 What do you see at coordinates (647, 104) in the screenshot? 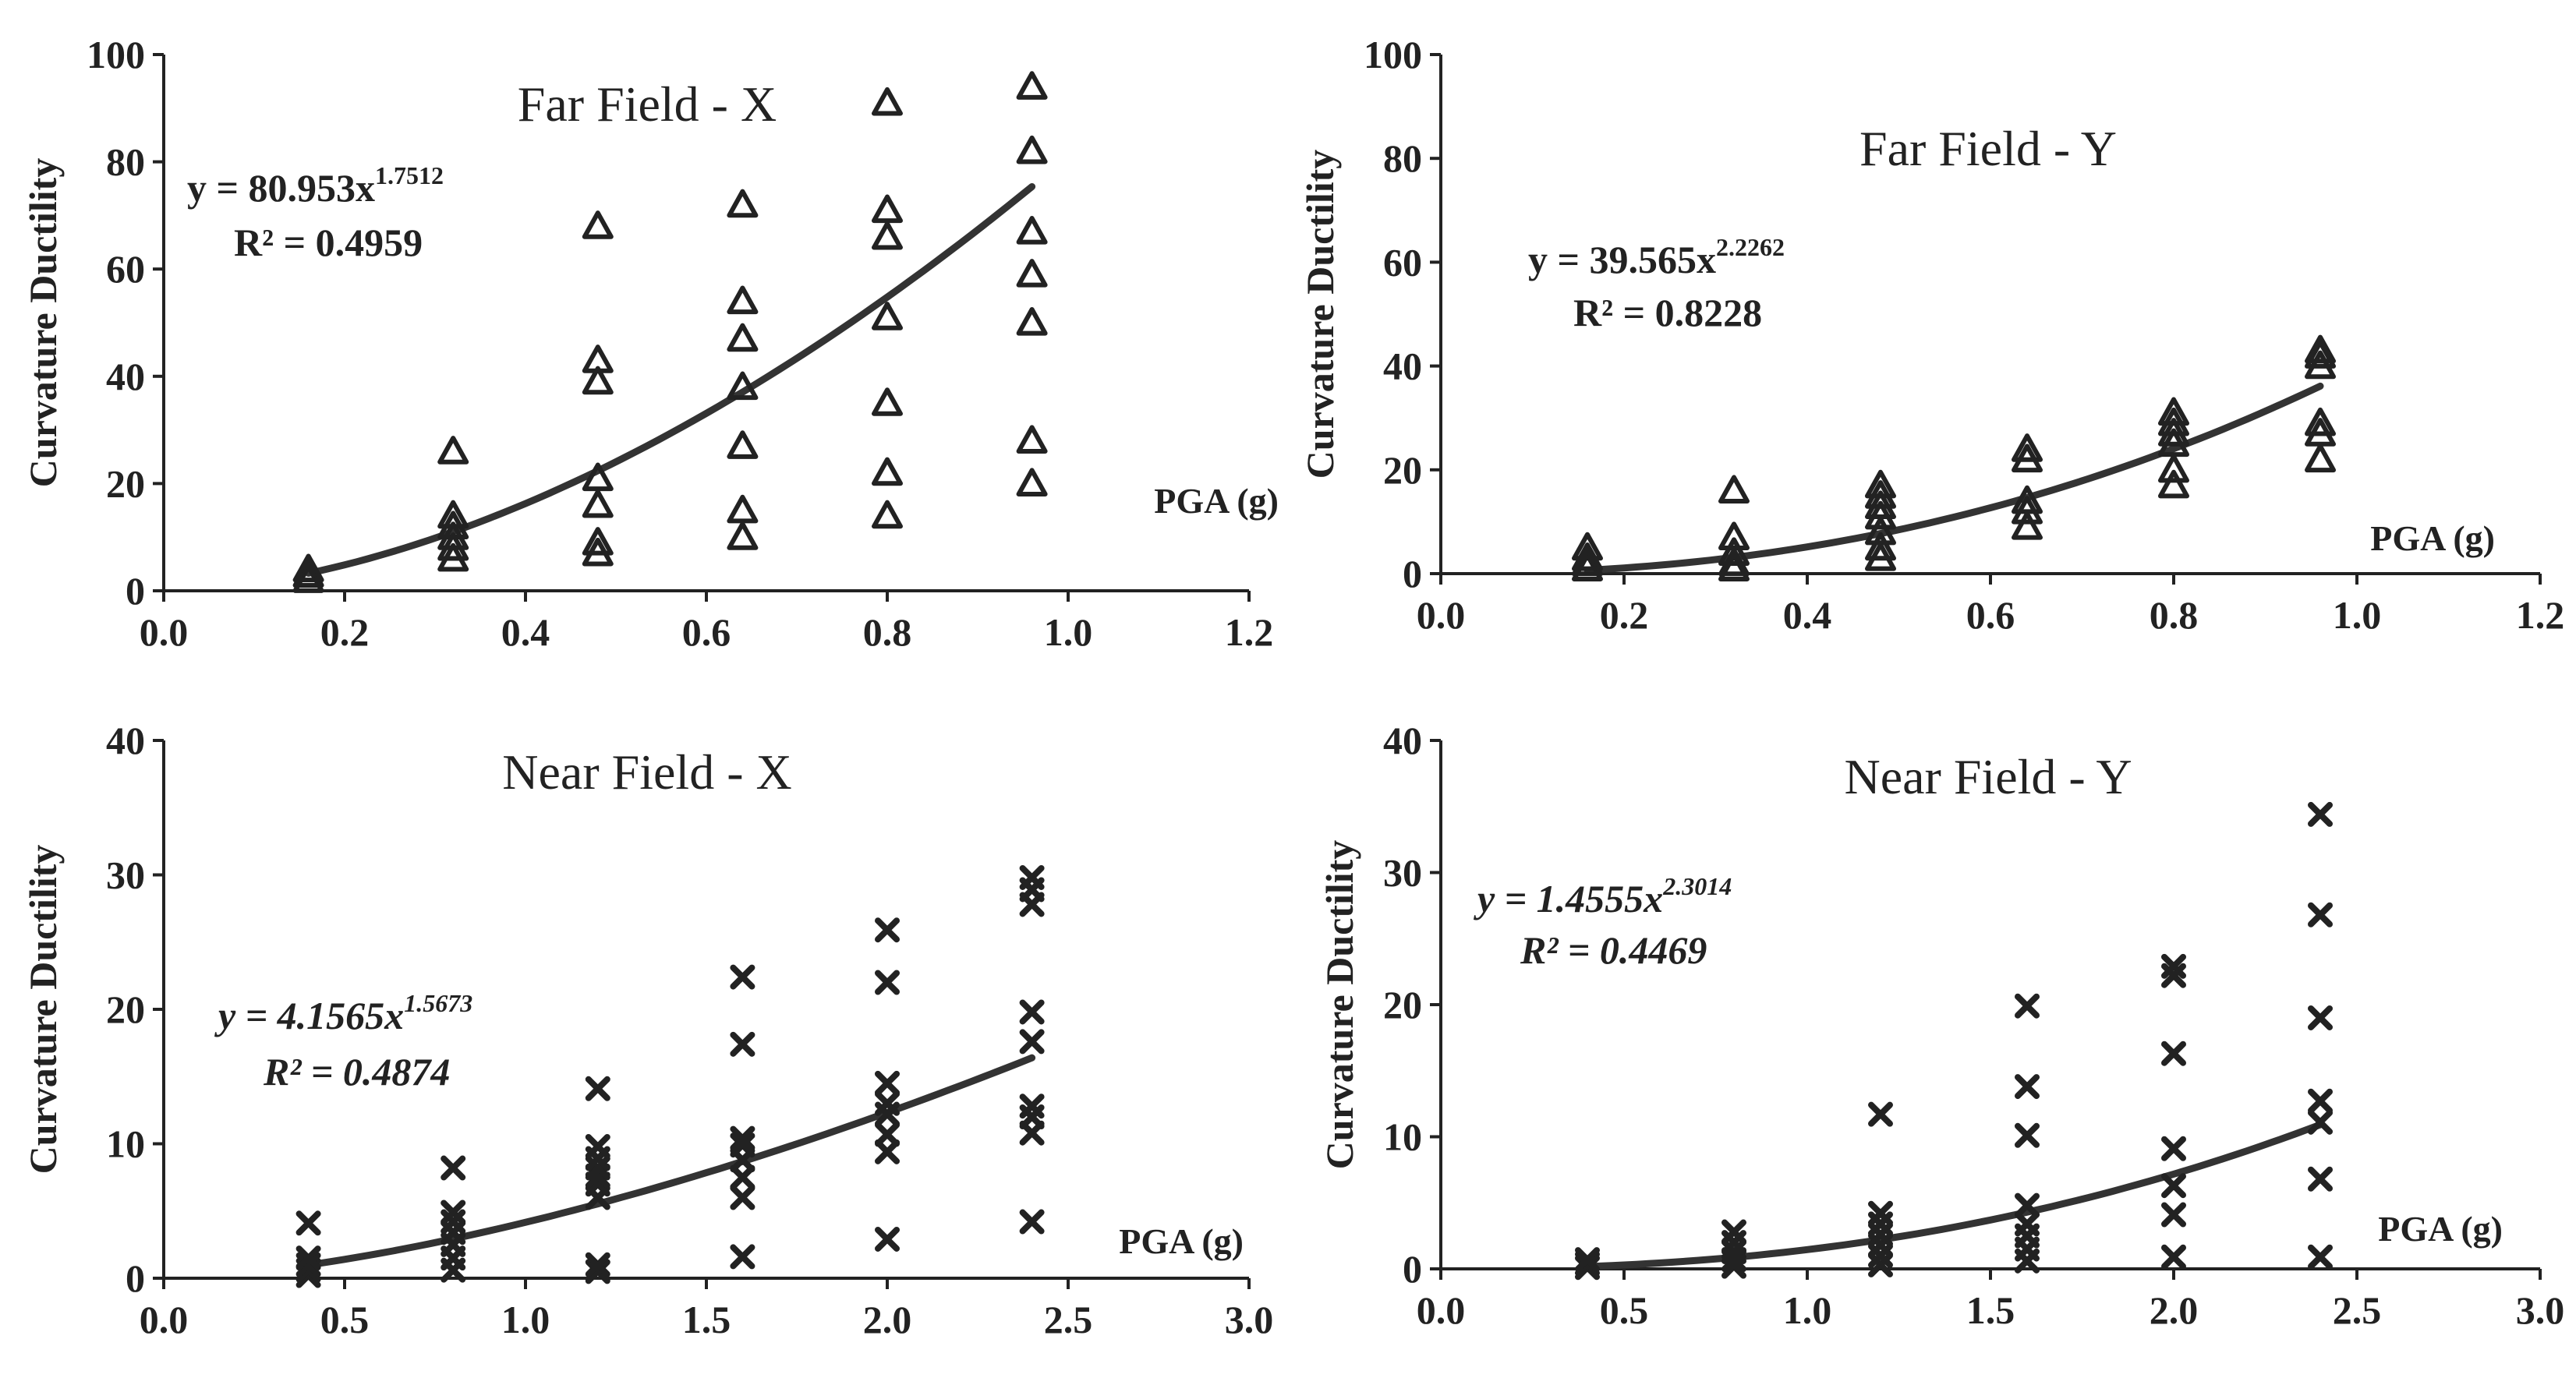
I see `chart-title: Far Field - X` at bounding box center [647, 104].